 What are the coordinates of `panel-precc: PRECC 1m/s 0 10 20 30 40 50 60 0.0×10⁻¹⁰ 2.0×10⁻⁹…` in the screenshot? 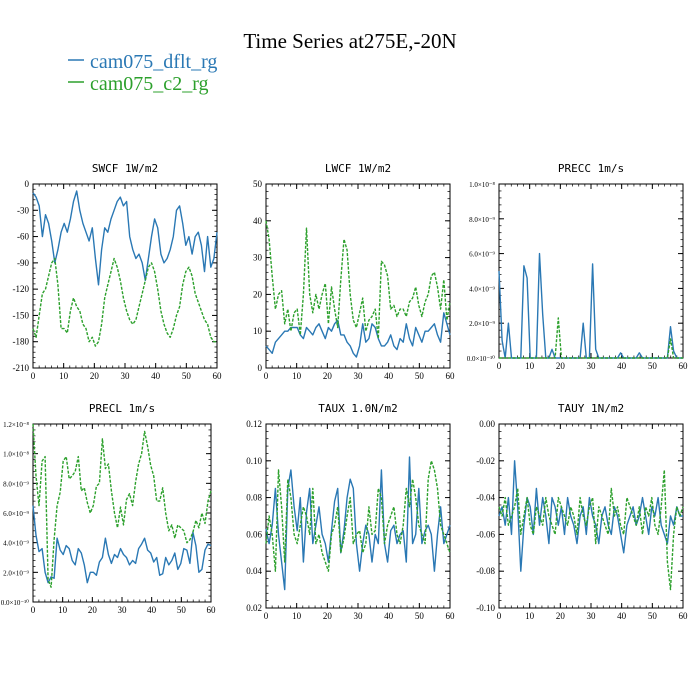 It's located at (577, 266).